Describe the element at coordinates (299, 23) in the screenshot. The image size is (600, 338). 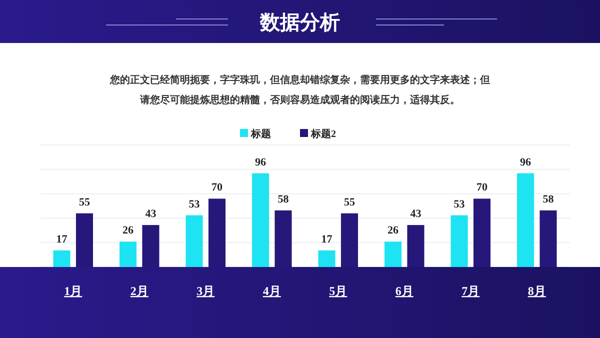
I see `chart-title: 数据分析` at that location.